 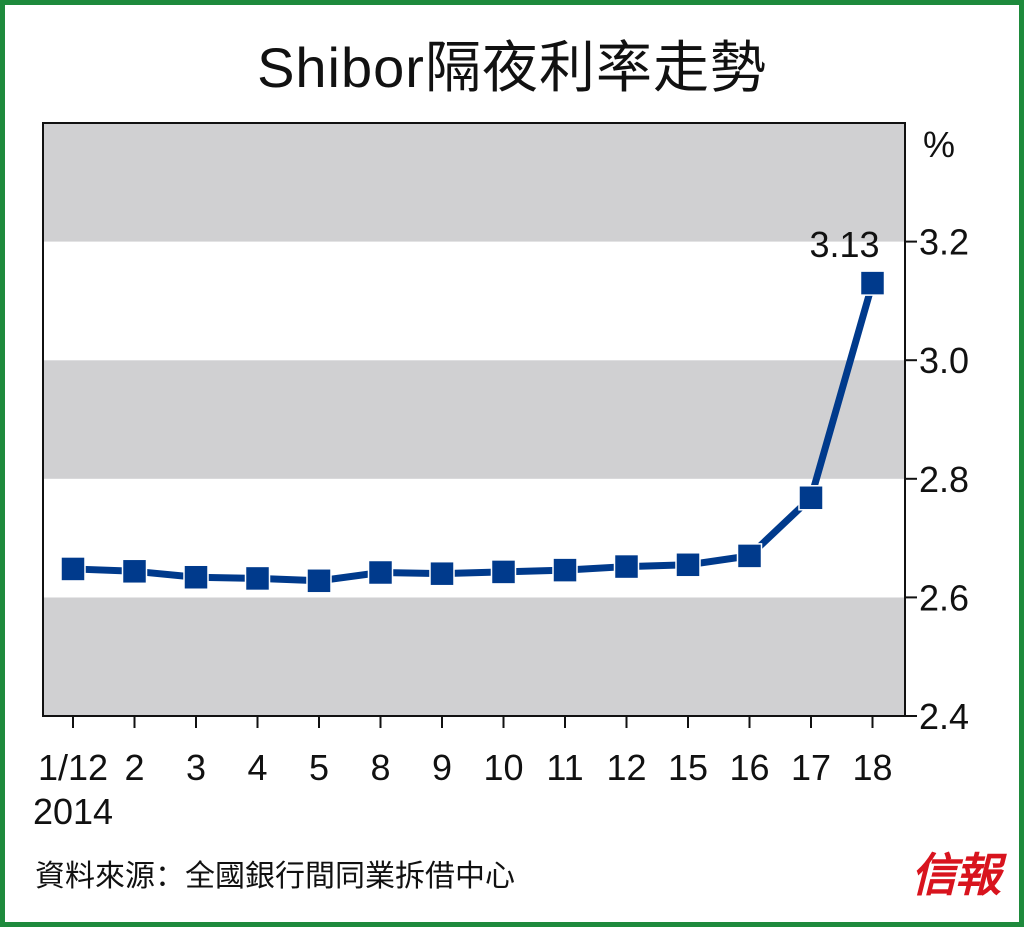 What do you see at coordinates (442, 767) in the screenshot?
I see `x-tick-label: 9` at bounding box center [442, 767].